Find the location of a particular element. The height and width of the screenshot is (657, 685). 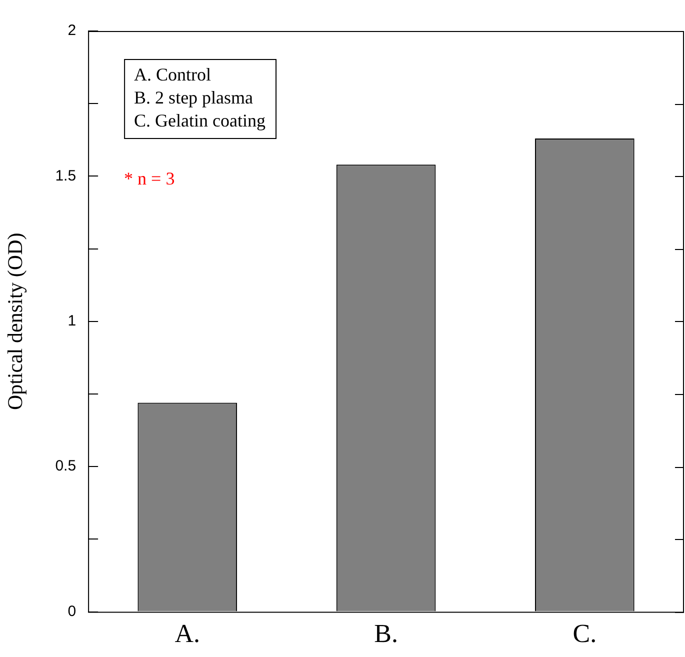

y-axis-title: Optical density (OD) is located at coordinates (15, 321).